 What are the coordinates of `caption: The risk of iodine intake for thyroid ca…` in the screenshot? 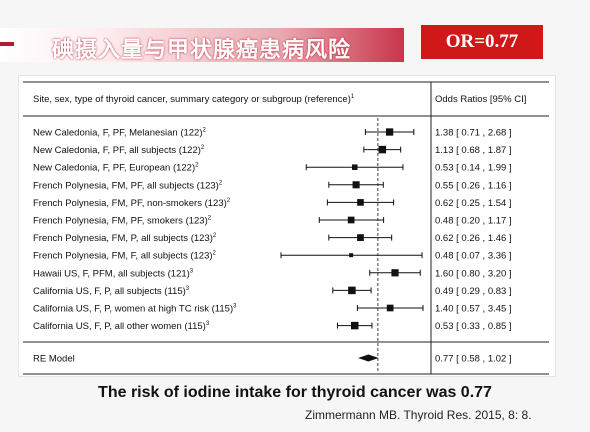 It's located at (295, 392).